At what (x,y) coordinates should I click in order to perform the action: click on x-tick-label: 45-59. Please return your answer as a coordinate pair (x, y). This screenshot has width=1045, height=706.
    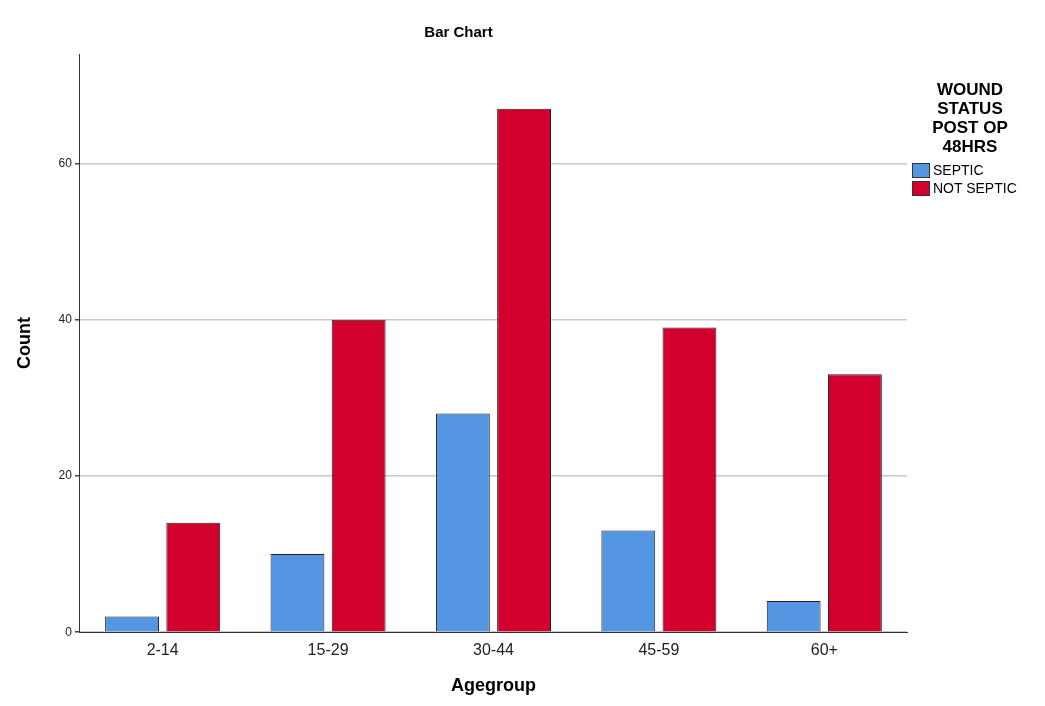
    Looking at the image, I should click on (659, 650).